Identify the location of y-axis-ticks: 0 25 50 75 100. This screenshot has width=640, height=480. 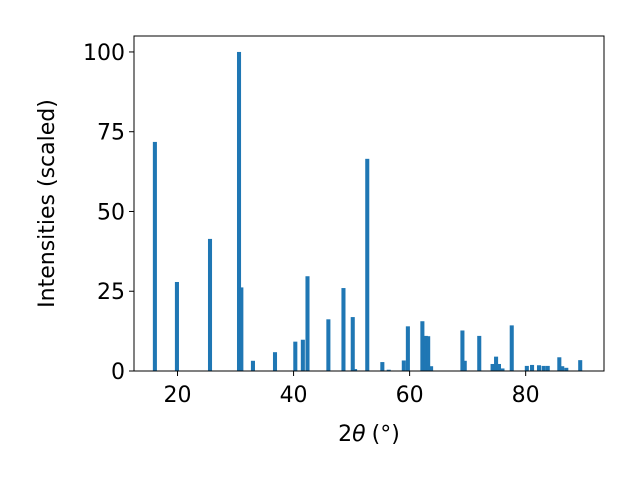
(108, 213).